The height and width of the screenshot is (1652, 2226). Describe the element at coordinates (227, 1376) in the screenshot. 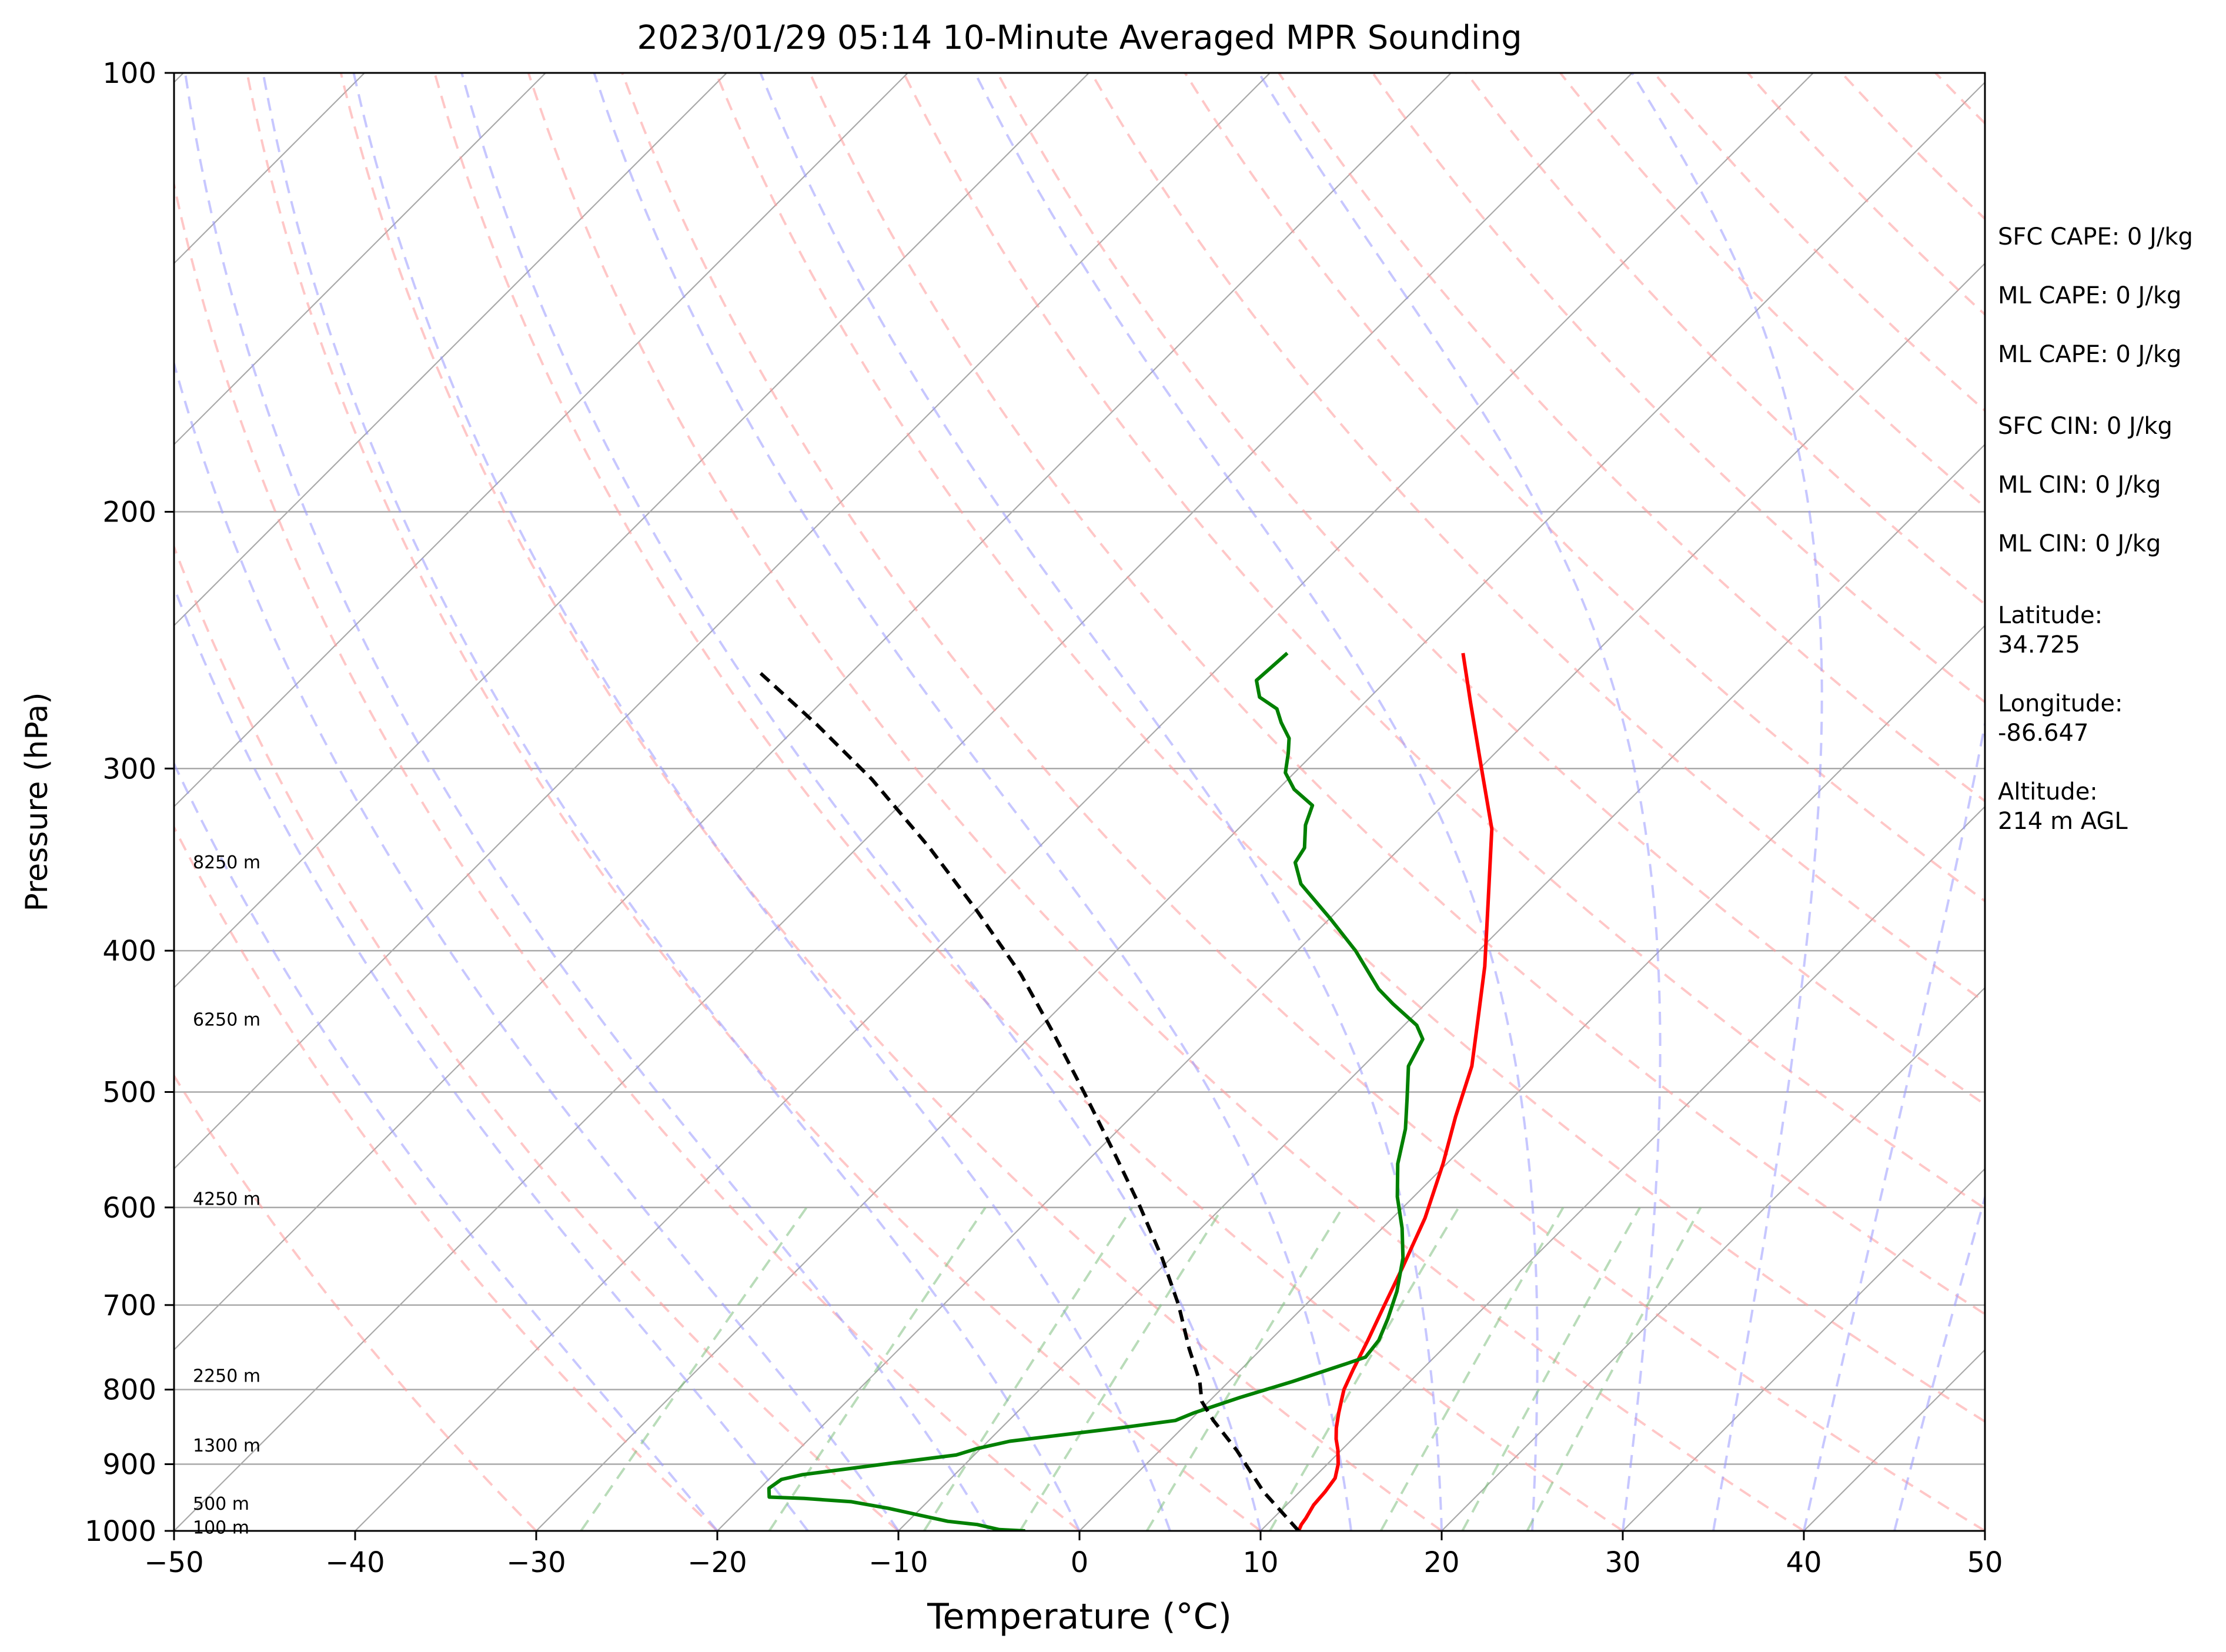

I see `height-label: 2250 m` at that location.